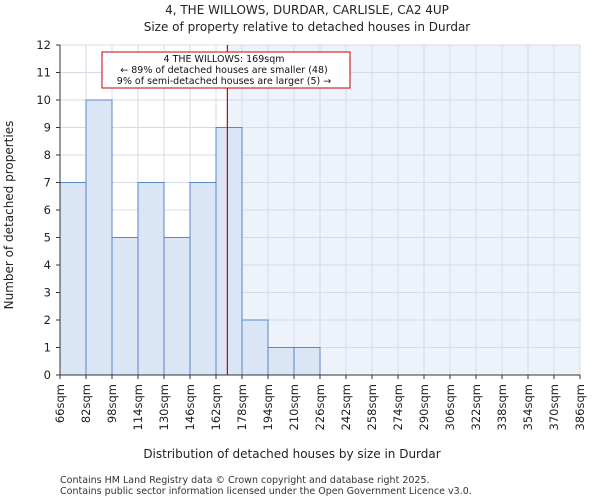  What do you see at coordinates (60, 403) in the screenshot?
I see `x-tick-label: 66sqm` at bounding box center [60, 403].